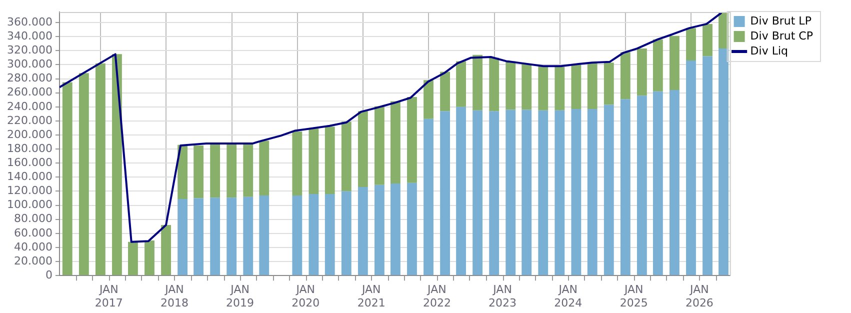 This screenshot has width=851, height=313. Describe the element at coordinates (29, 162) in the screenshot. I see `y-tick-label: 160.000` at that location.